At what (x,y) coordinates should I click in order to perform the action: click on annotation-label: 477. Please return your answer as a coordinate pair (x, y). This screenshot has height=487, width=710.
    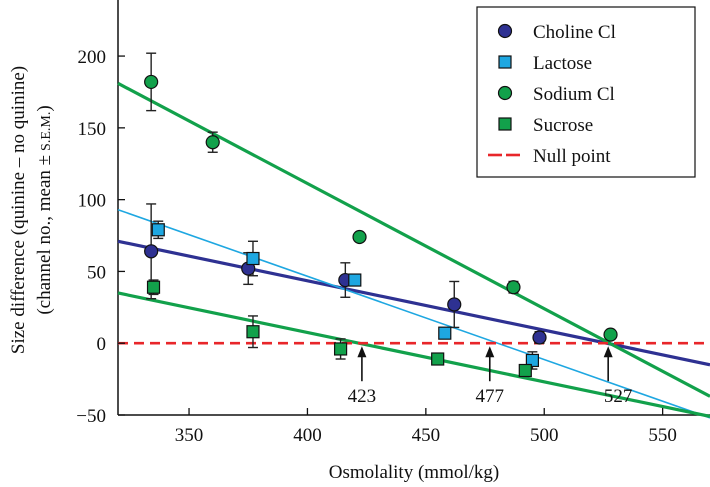
    Looking at the image, I should click on (490, 396).